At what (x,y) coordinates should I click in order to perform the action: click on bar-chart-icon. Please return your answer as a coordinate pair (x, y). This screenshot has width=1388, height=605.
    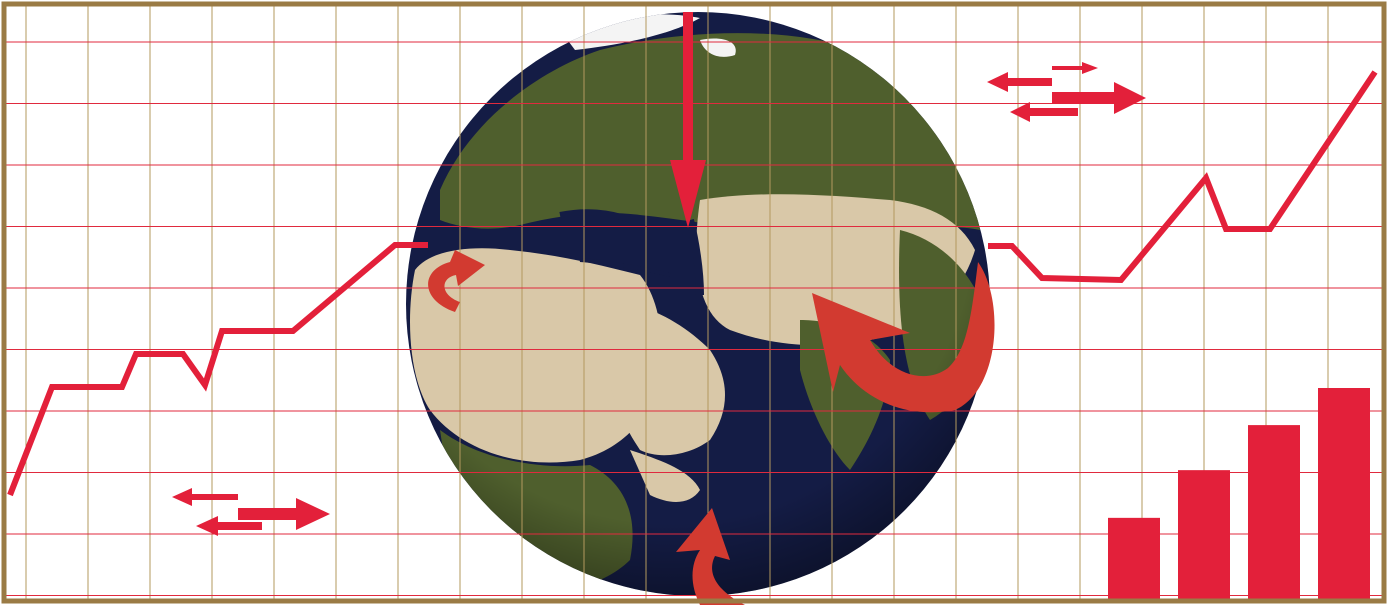
    Looking at the image, I should click on (1239, 494).